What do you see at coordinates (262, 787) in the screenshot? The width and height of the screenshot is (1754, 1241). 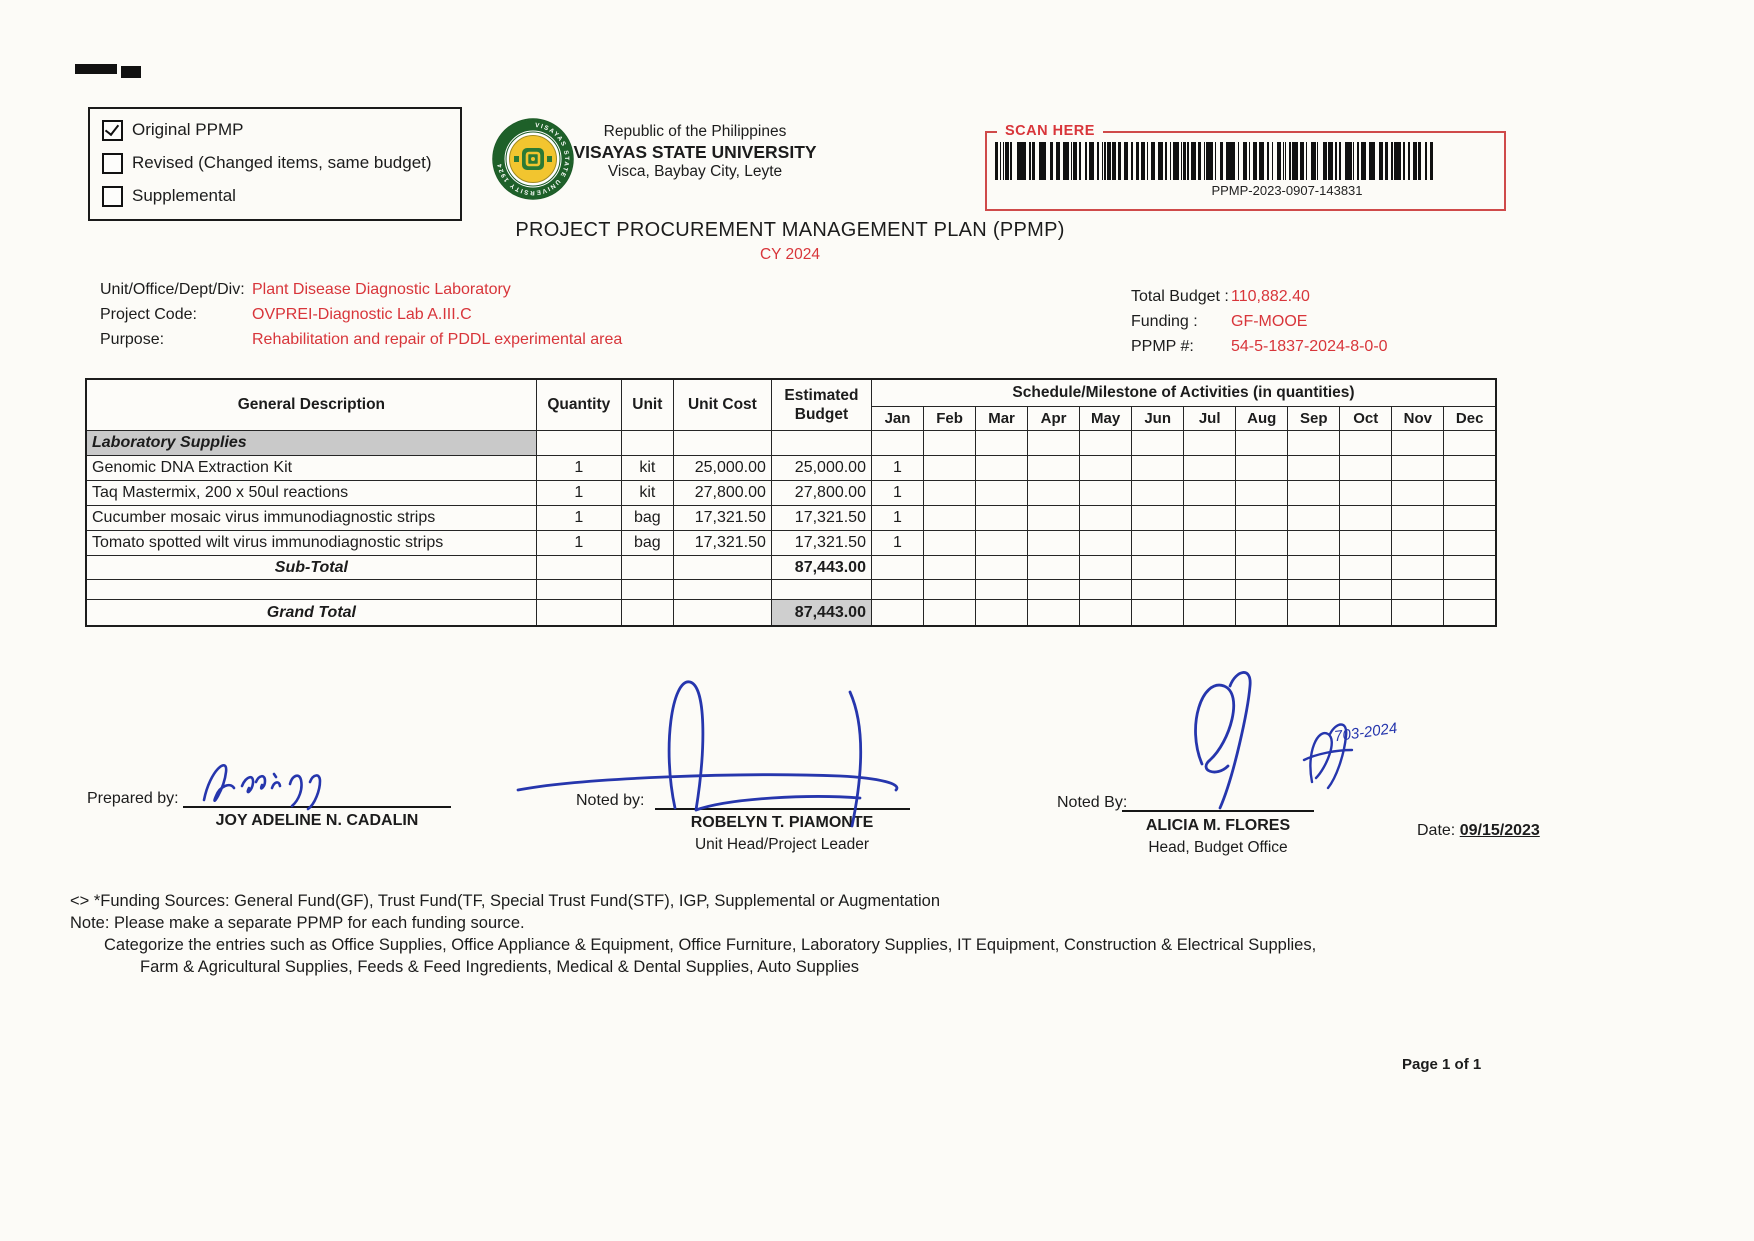 I see `signature-ink-prepared` at bounding box center [262, 787].